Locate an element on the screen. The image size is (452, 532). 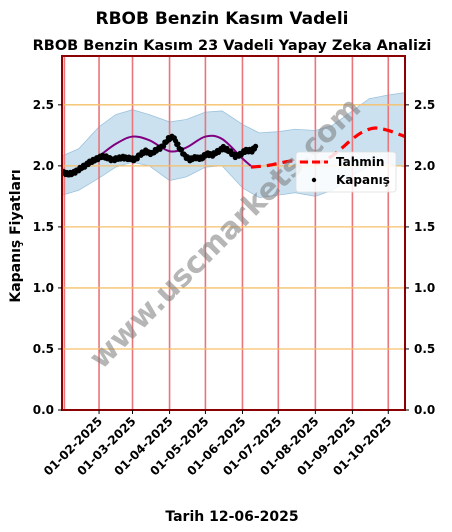
legend-forecast-label: Tahmin is located at coordinates (360, 162).